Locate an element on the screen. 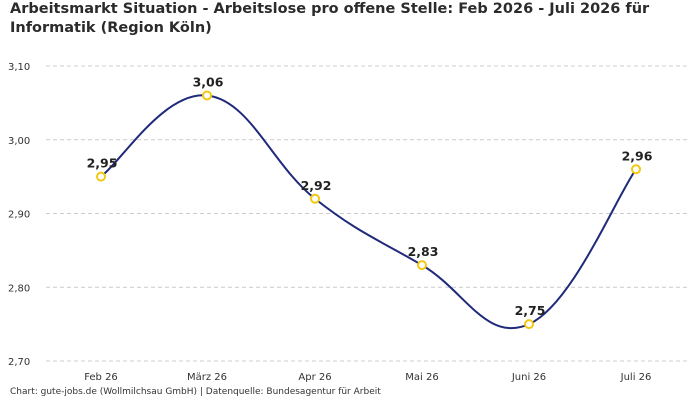 Image resolution: width=700 pixels, height=400 pixels. y-axis-ticks: 2,70 2,80 2,90 3,00 3,10 is located at coordinates (19, 215).